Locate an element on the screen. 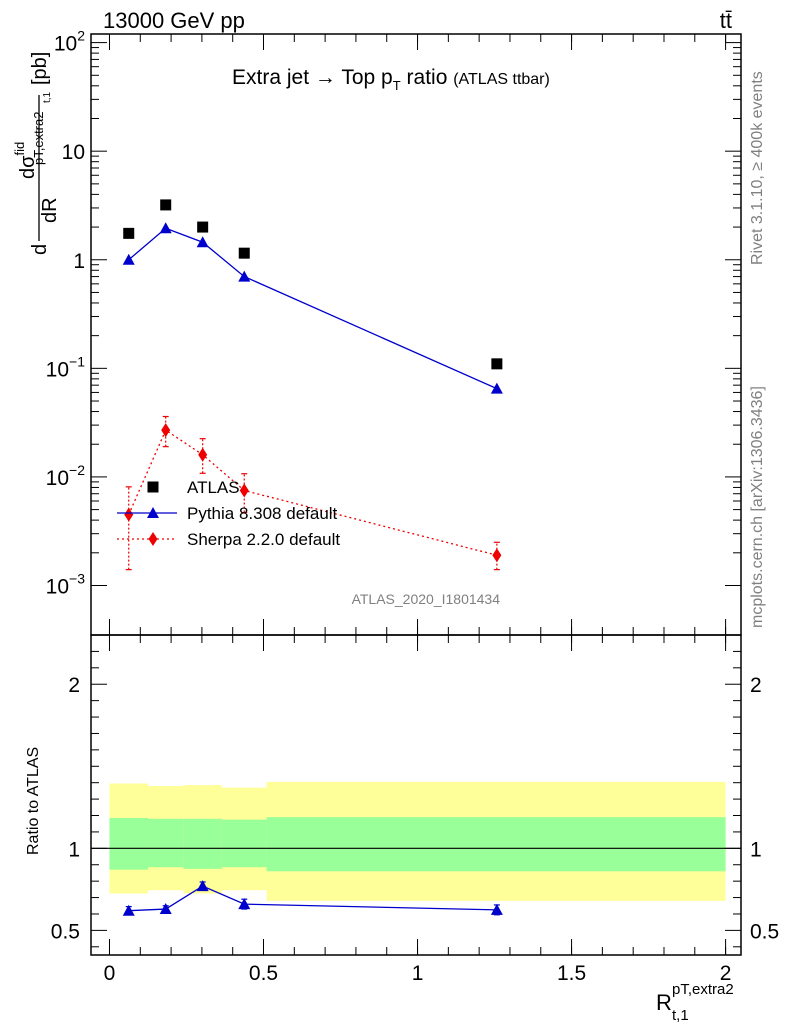  y-tick-label: 10⁻³ is located at coordinates (66, 584).